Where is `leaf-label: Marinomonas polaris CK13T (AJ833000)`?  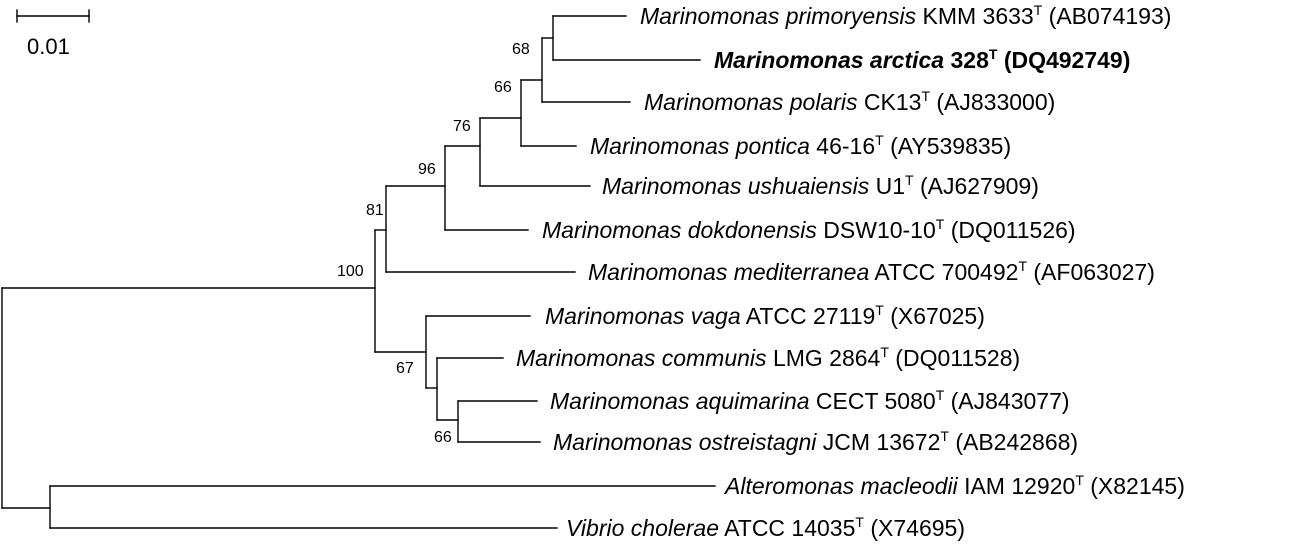 leaf-label: Marinomonas polaris CK13T (AJ833000) is located at coordinates (849, 101).